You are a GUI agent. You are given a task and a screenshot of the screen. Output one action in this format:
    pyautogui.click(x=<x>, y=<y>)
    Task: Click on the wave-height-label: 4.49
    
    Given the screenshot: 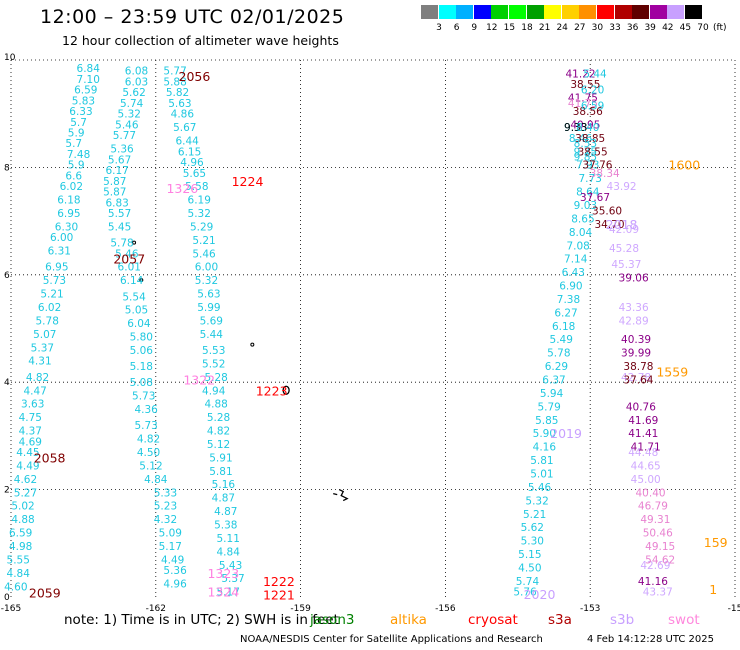 What is the action you would take?
    pyautogui.click(x=172, y=560)
    